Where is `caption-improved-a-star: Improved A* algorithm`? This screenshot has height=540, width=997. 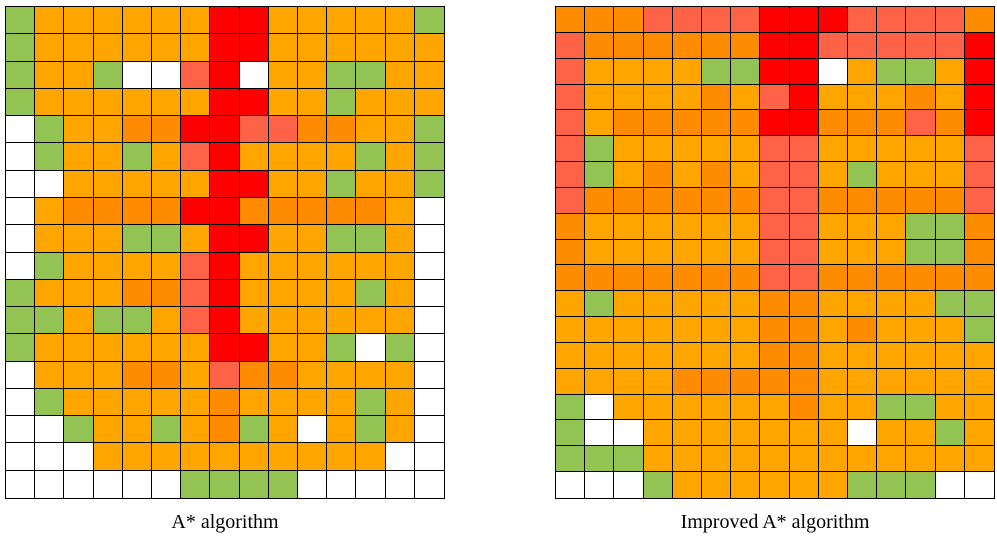 caption-improved-a-star: Improved A* algorithm is located at coordinates (775, 522).